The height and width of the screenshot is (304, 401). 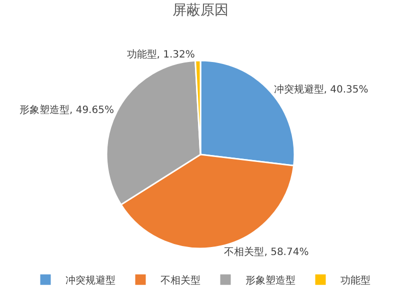 I want to click on legend-label: 冲突规避型, so click(x=91, y=280).